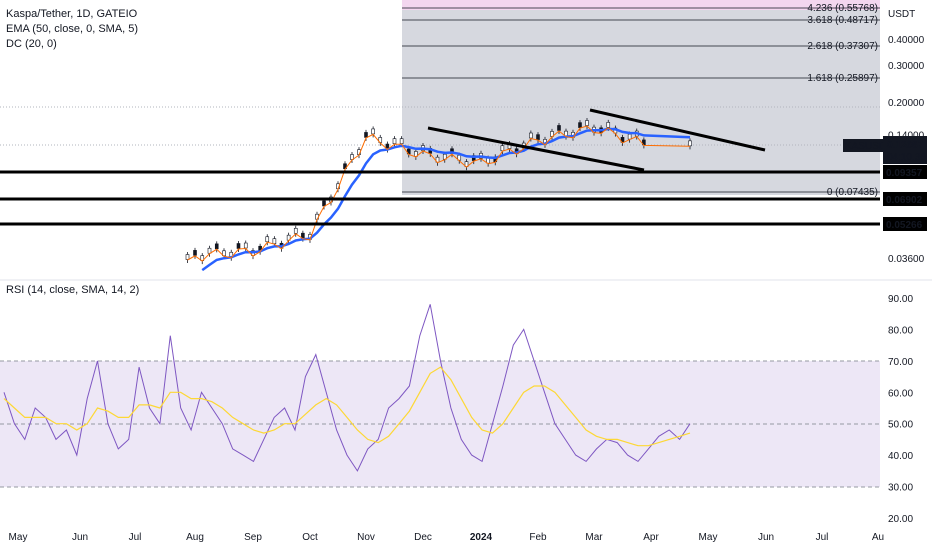 The width and height of the screenshot is (932, 550). Describe the element at coordinates (900, 488) in the screenshot. I see `rsi-tick-label: 30.00` at that location.